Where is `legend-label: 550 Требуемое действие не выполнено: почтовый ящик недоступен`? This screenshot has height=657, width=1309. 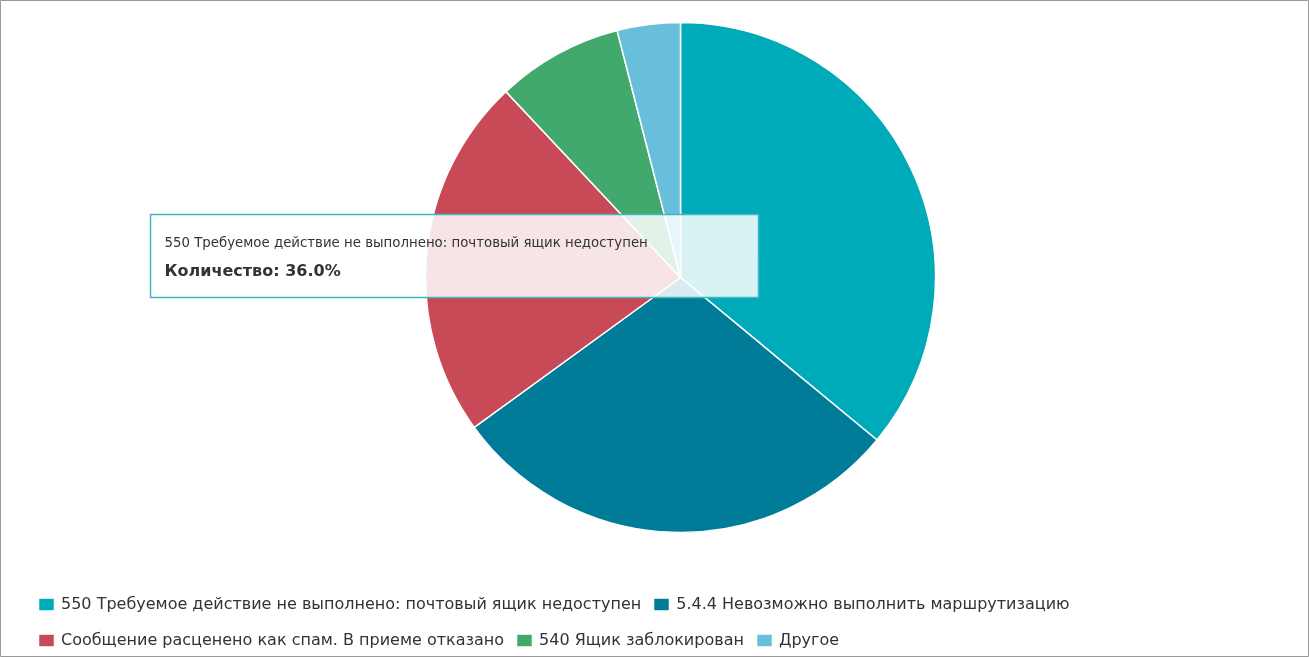
legend-label: 550 Требуемое действие не выполнено: почтовый ящик недоступен is located at coordinates (351, 603).